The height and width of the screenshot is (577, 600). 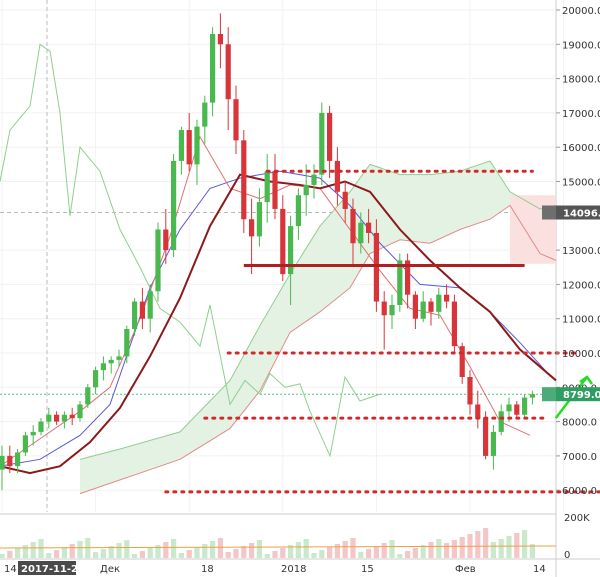 I want to click on volume-ma-line, so click(x=278, y=547).